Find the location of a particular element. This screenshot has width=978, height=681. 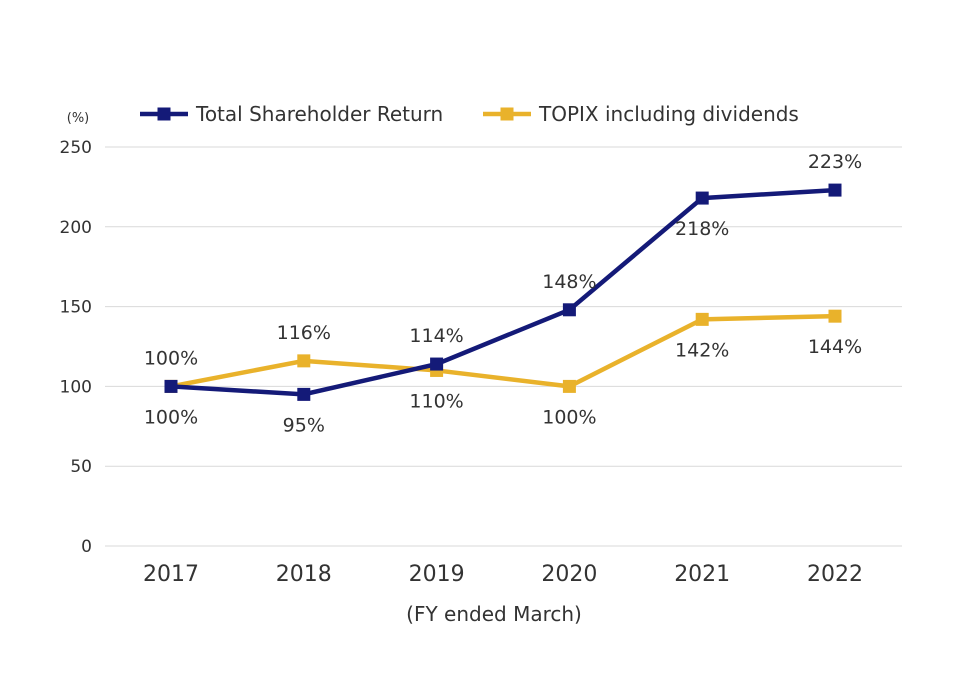

x-tick-label: 2019 is located at coordinates (437, 574).